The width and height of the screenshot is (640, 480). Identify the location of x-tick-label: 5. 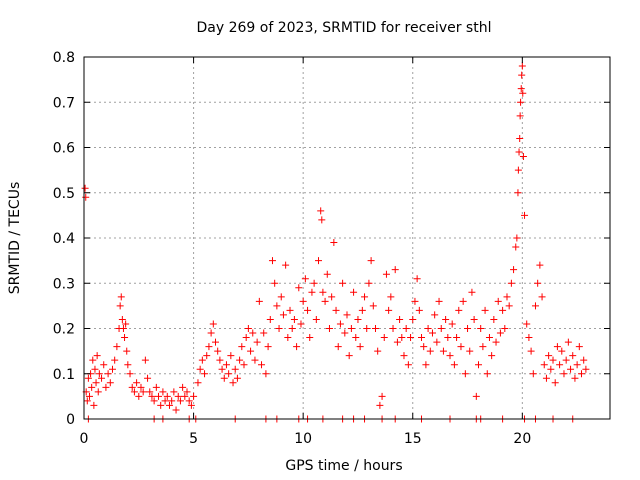
(193, 439).